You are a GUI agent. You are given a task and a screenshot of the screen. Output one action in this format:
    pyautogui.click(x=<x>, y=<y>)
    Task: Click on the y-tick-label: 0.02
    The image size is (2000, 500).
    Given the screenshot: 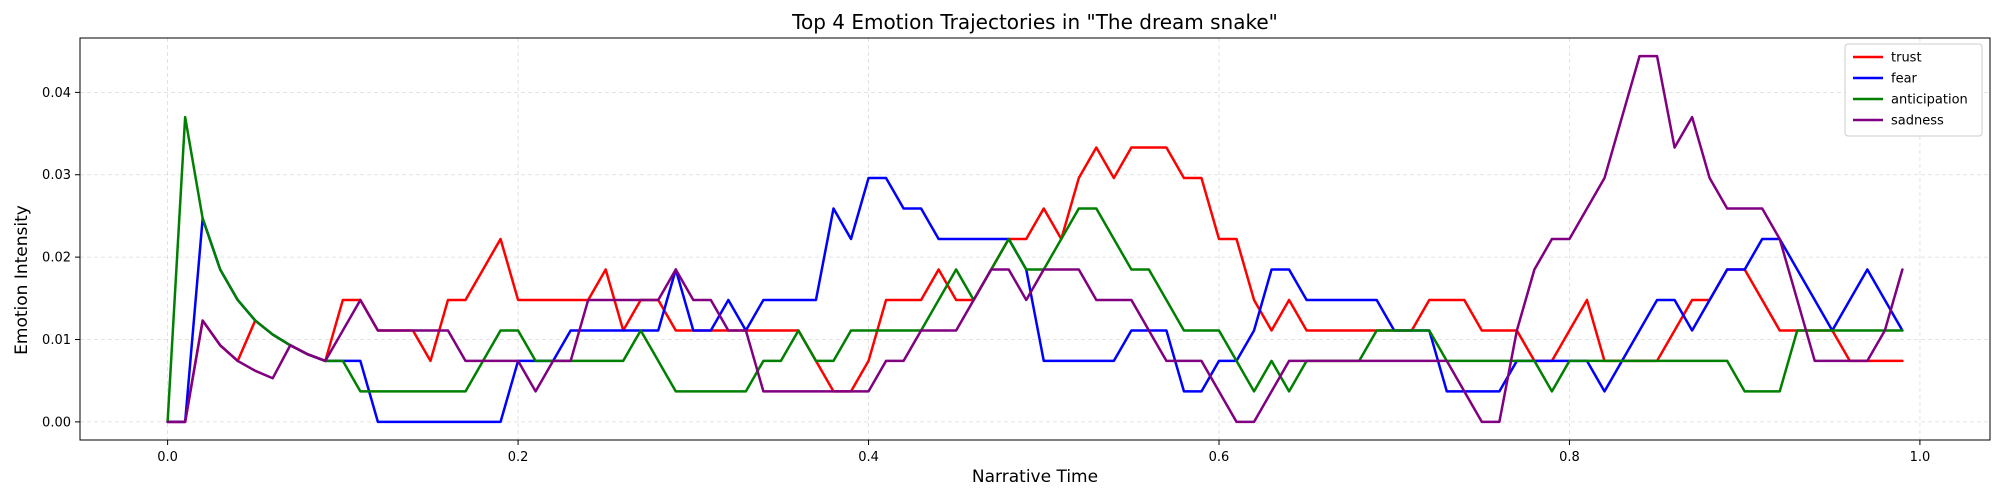 What is the action you would take?
    pyautogui.click(x=56, y=258)
    